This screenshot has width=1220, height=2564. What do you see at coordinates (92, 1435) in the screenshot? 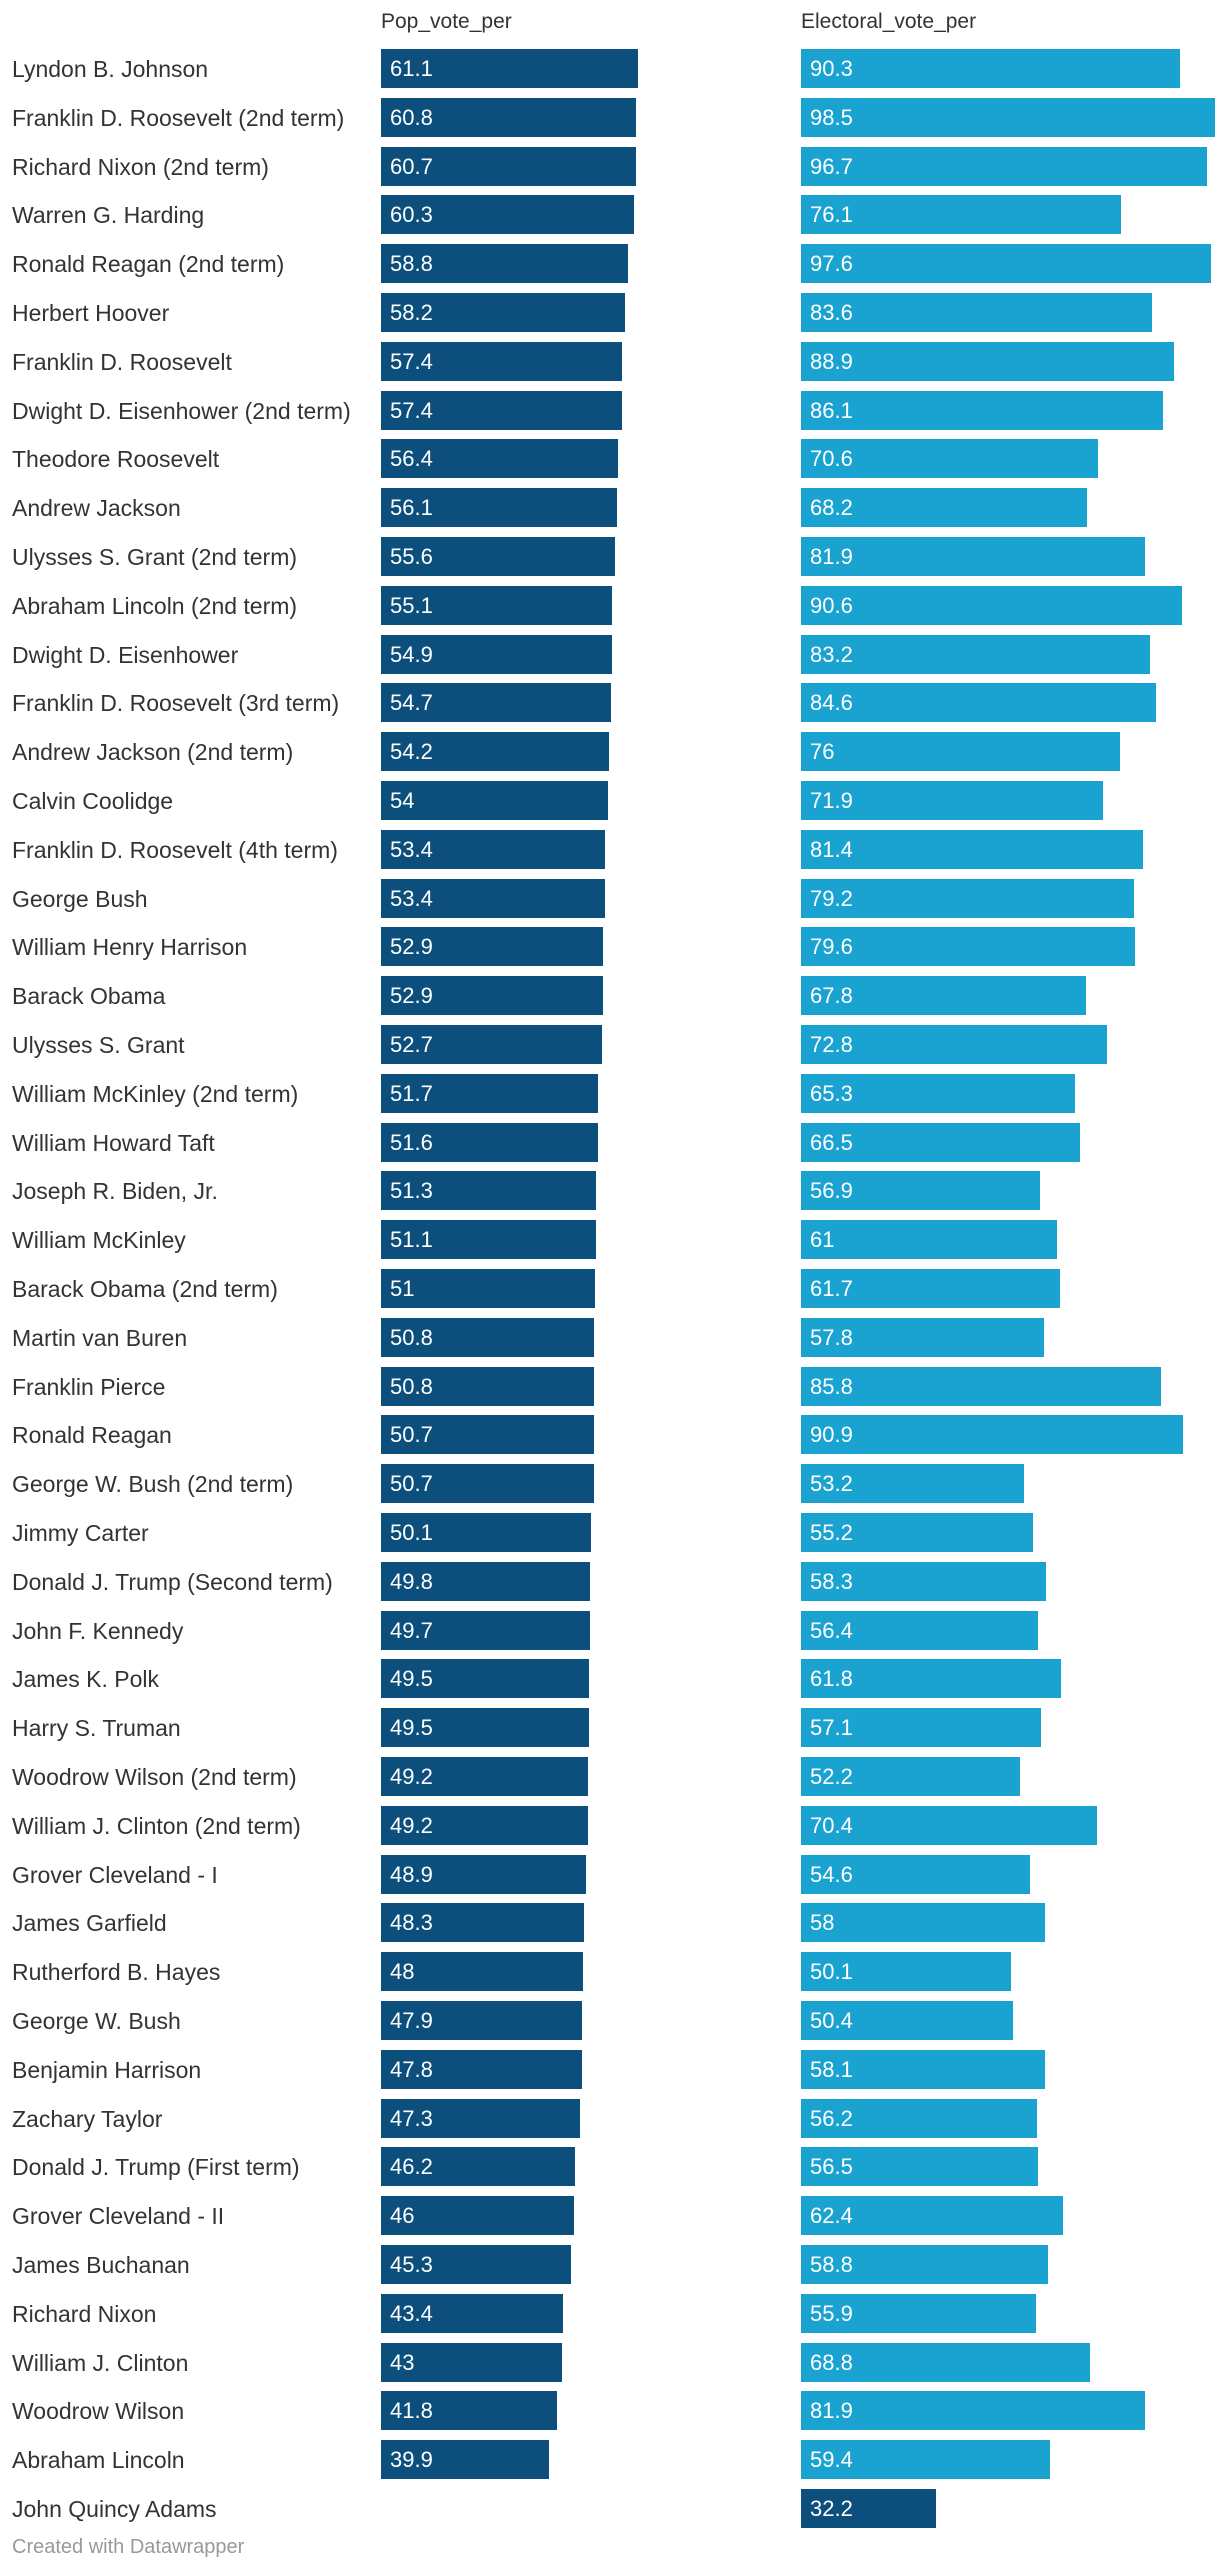
I see `row-label: Ronald Reagan` at bounding box center [92, 1435].